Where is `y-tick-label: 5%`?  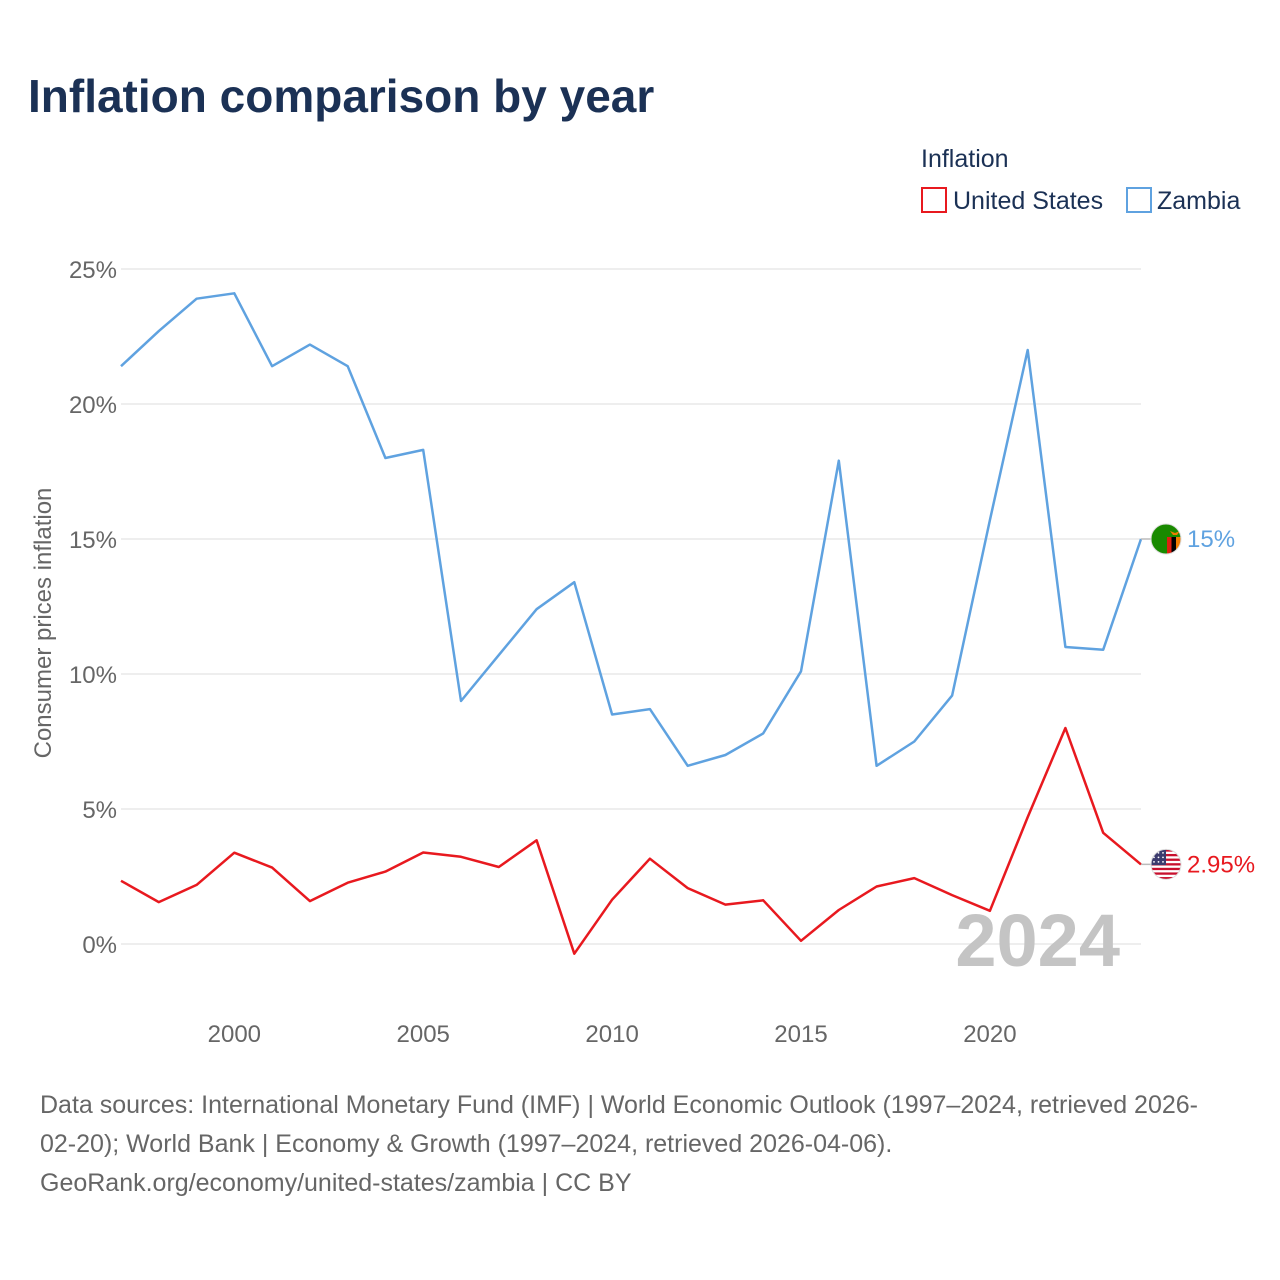
y-tick-label: 5% is located at coordinates (99, 810).